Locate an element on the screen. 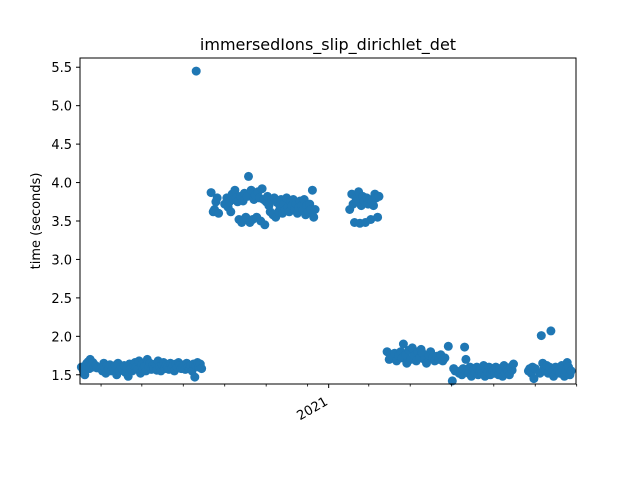 The image size is (640, 480). y-tick-label: 3.0 is located at coordinates (61, 260).